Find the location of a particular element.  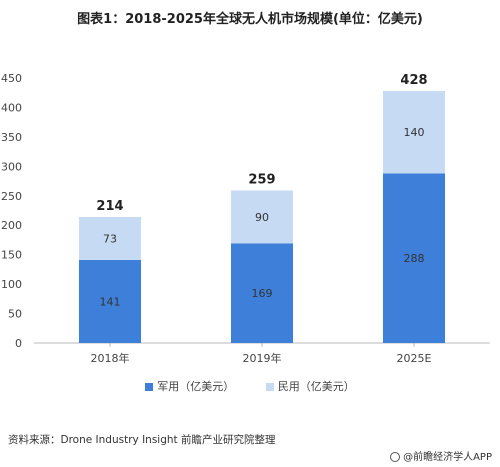

data-label-military: 169 is located at coordinates (262, 293).